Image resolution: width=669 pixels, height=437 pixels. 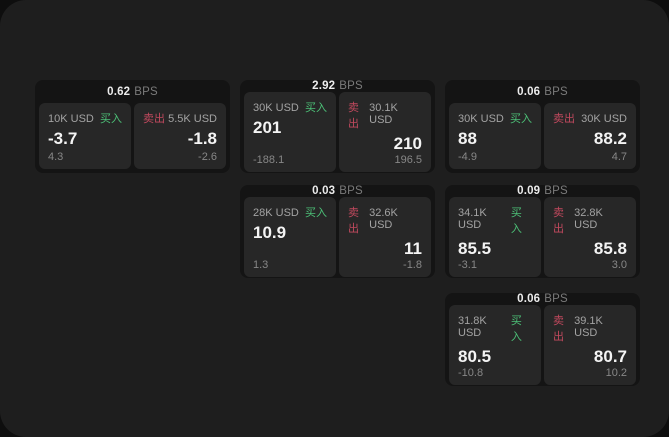 I want to click on bps-value: 0.62, so click(x=119, y=91).